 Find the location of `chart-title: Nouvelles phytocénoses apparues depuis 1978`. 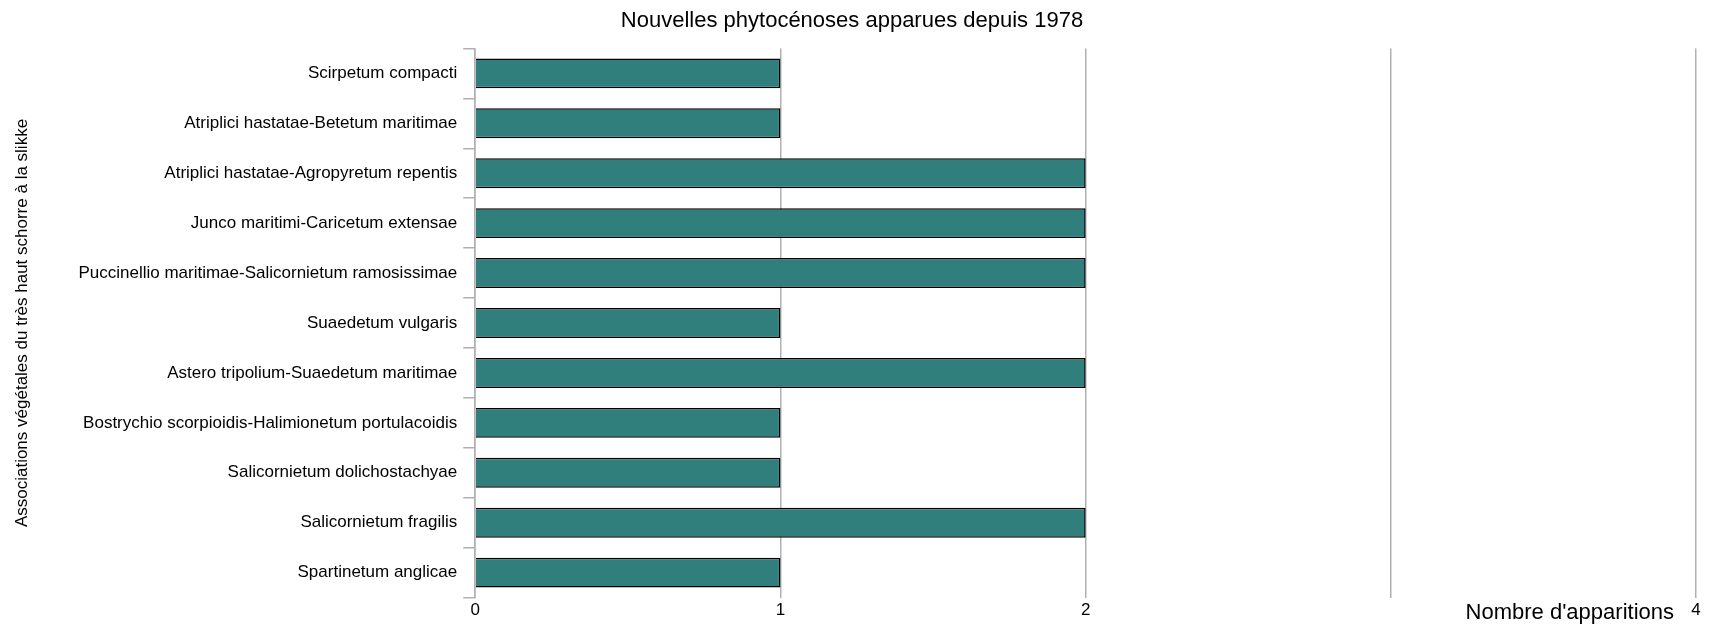

chart-title: Nouvelles phytocénoses apparues depuis 1978 is located at coordinates (852, 20).